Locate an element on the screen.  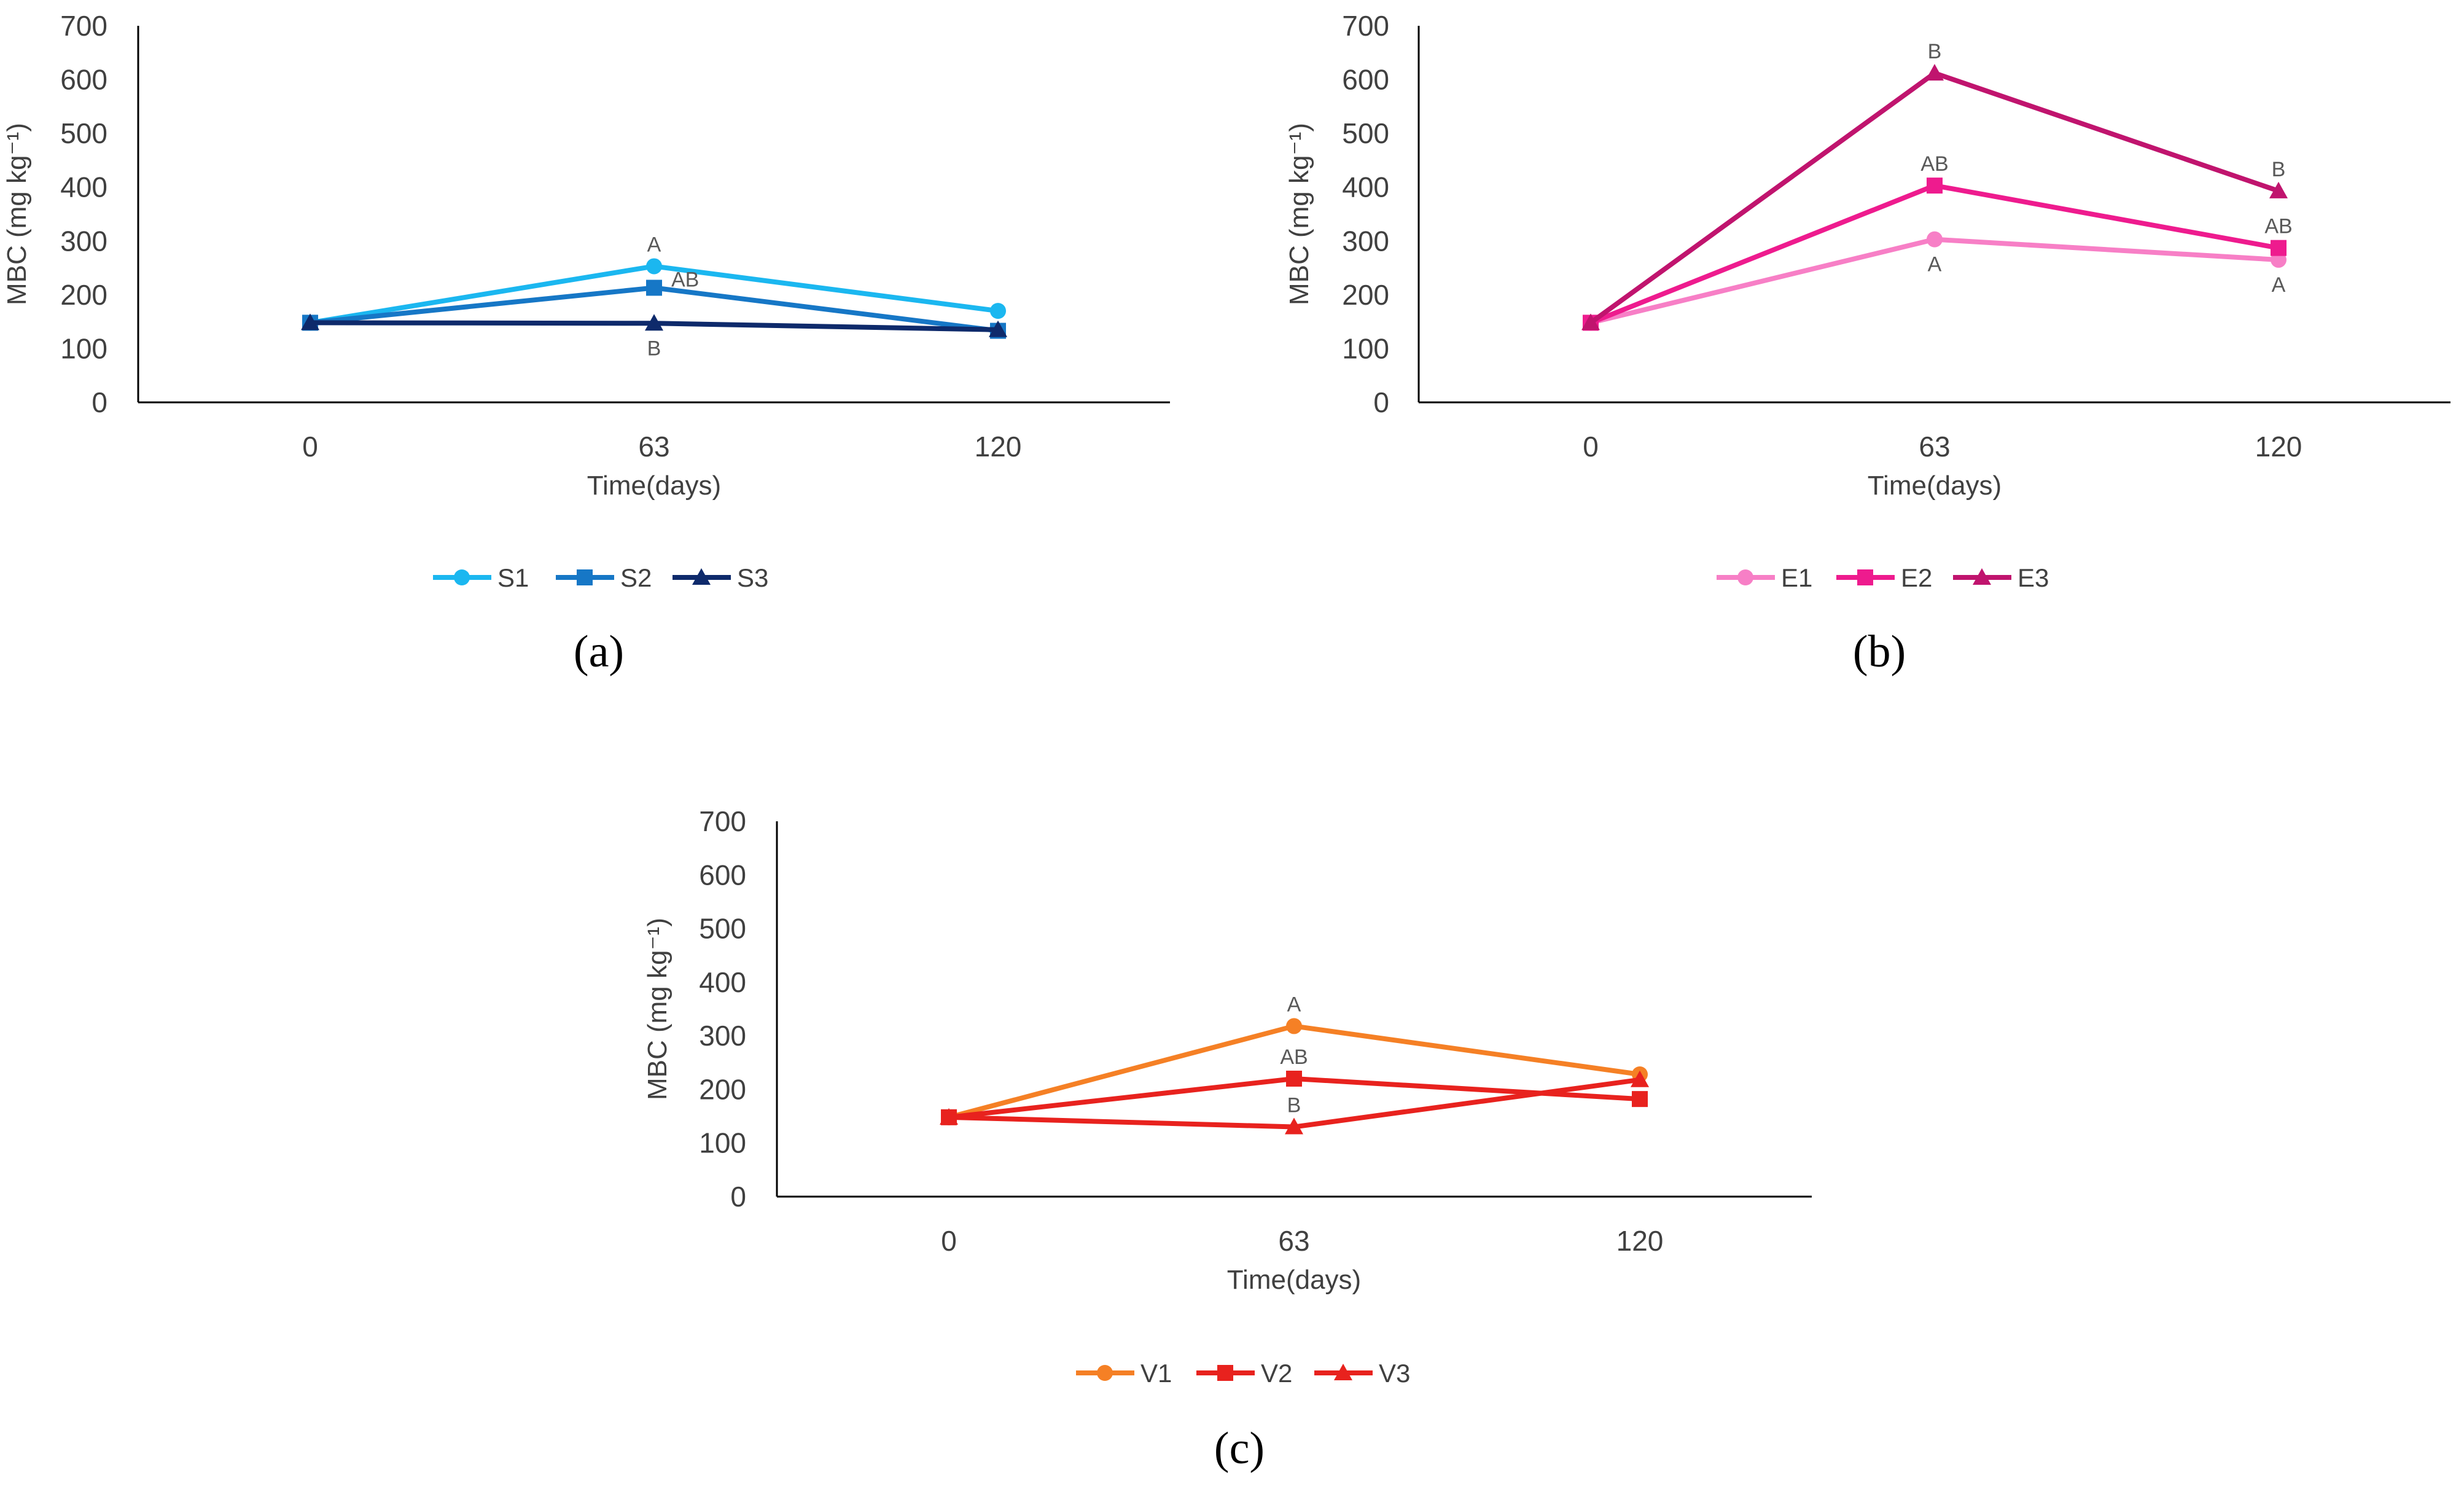
legend-marker-V3 is located at coordinates (1343, 1372).